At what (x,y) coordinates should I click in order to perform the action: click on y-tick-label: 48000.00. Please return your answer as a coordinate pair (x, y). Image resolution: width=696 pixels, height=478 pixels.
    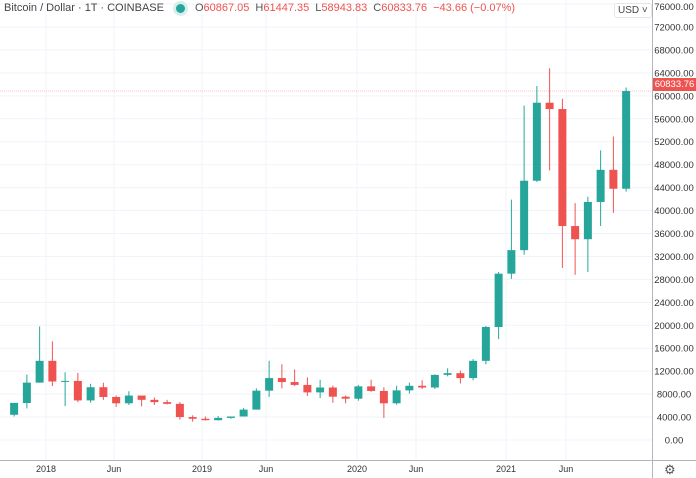
    Looking at the image, I should click on (674, 165).